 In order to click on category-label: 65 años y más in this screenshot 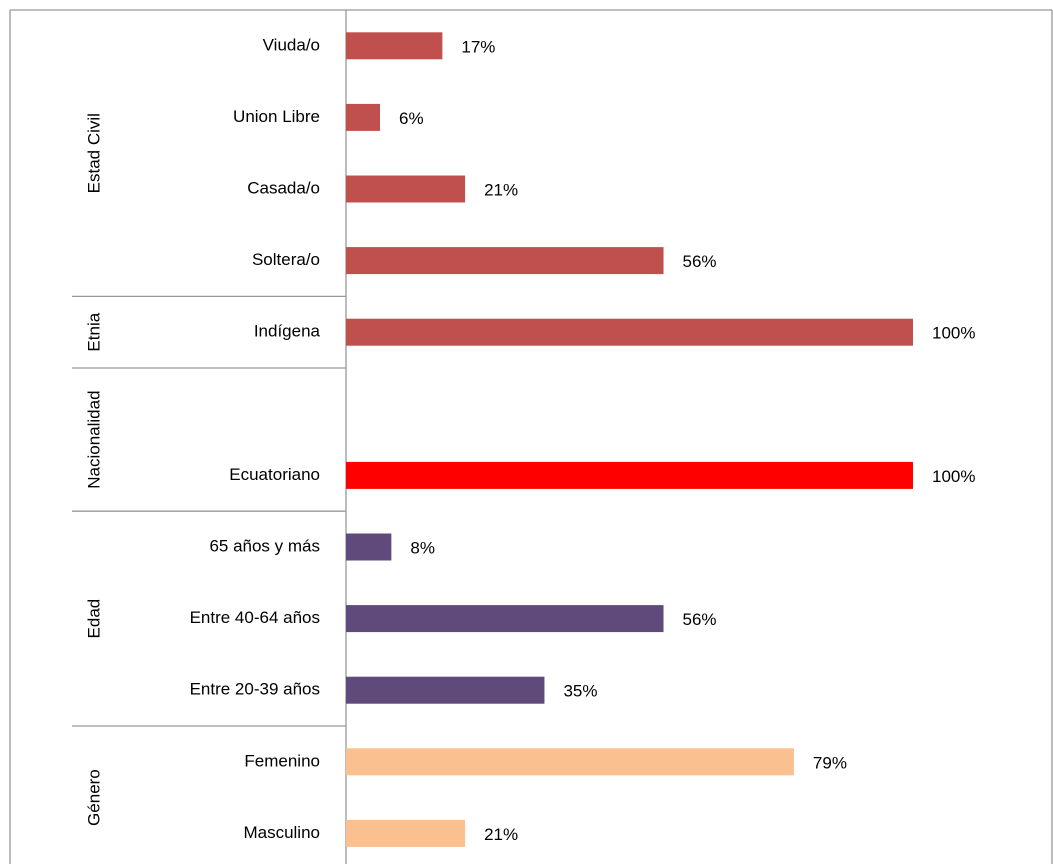, I will do `click(264, 545)`.